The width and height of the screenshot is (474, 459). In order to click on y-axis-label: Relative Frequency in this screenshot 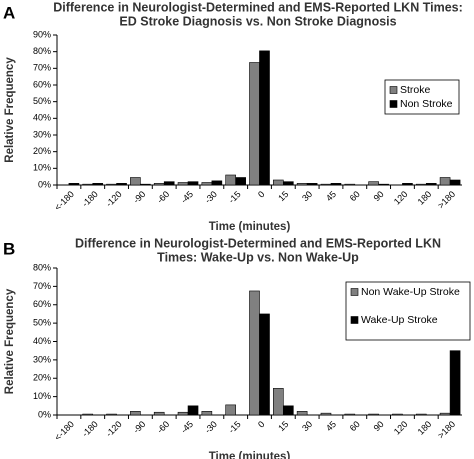, I will do `click(10, 341)`.